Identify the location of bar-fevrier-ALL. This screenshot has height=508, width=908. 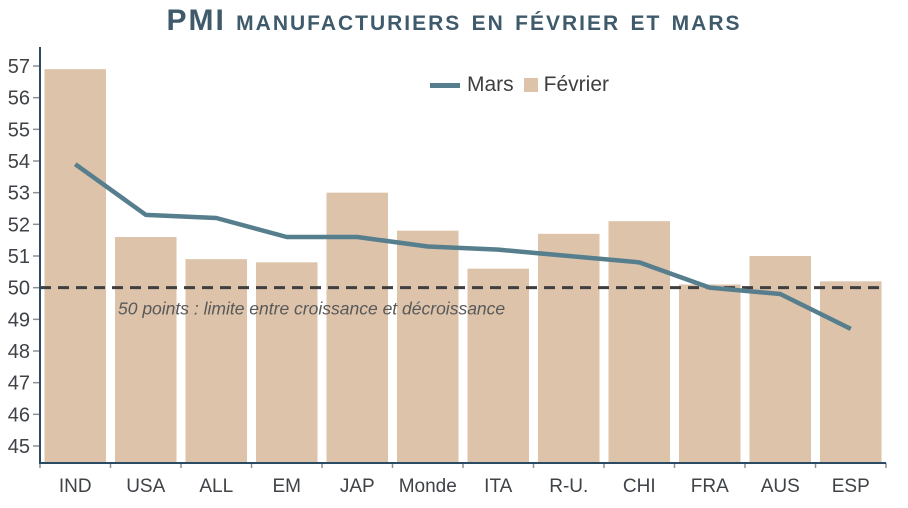
(216, 361).